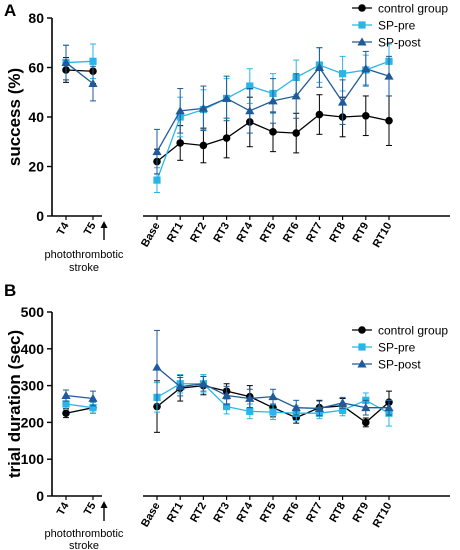 This screenshot has width=460, height=550. I want to click on chart0-xtick-label: RT6, so click(291, 233).